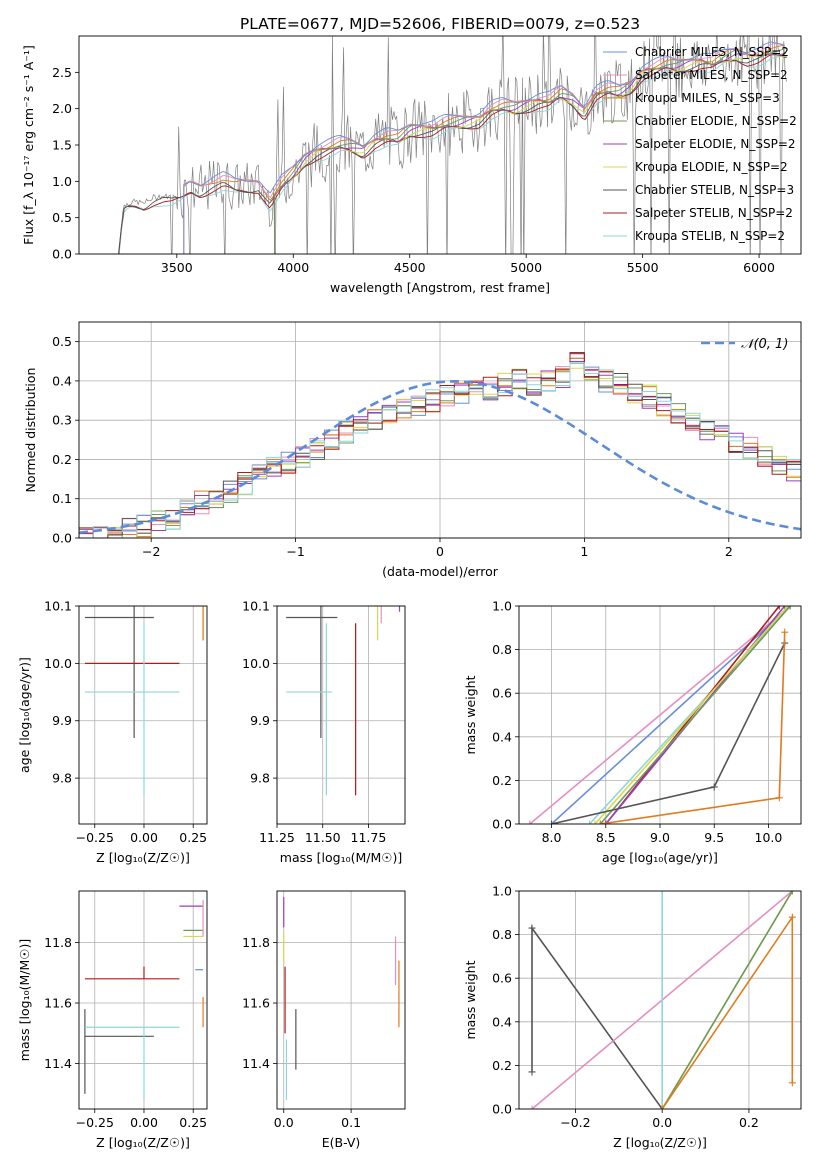 The width and height of the screenshot is (819, 1170). I want to click on legend-entry: Kroupa MILES, N_SSP=3, so click(707, 98).